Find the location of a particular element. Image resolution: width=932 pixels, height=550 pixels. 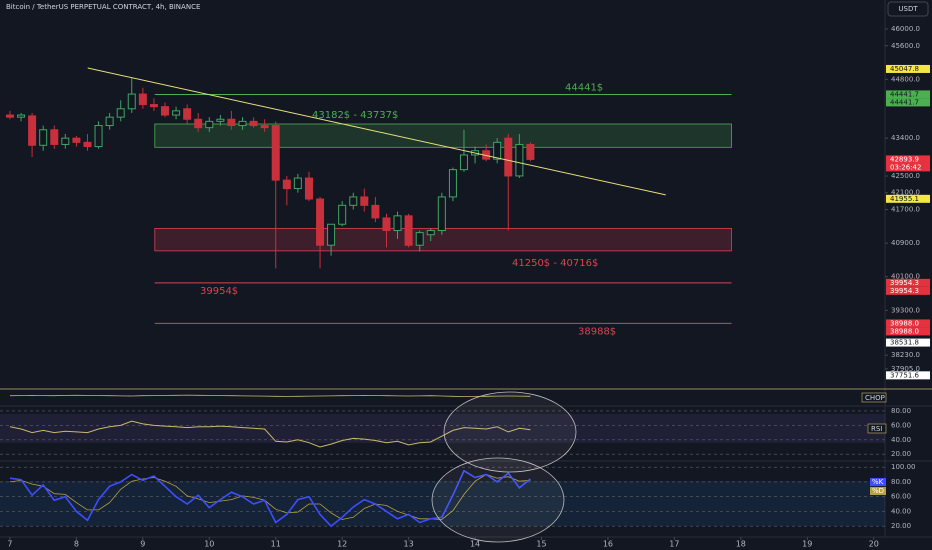

stoch-tick-label: 80.00 is located at coordinates (901, 482).